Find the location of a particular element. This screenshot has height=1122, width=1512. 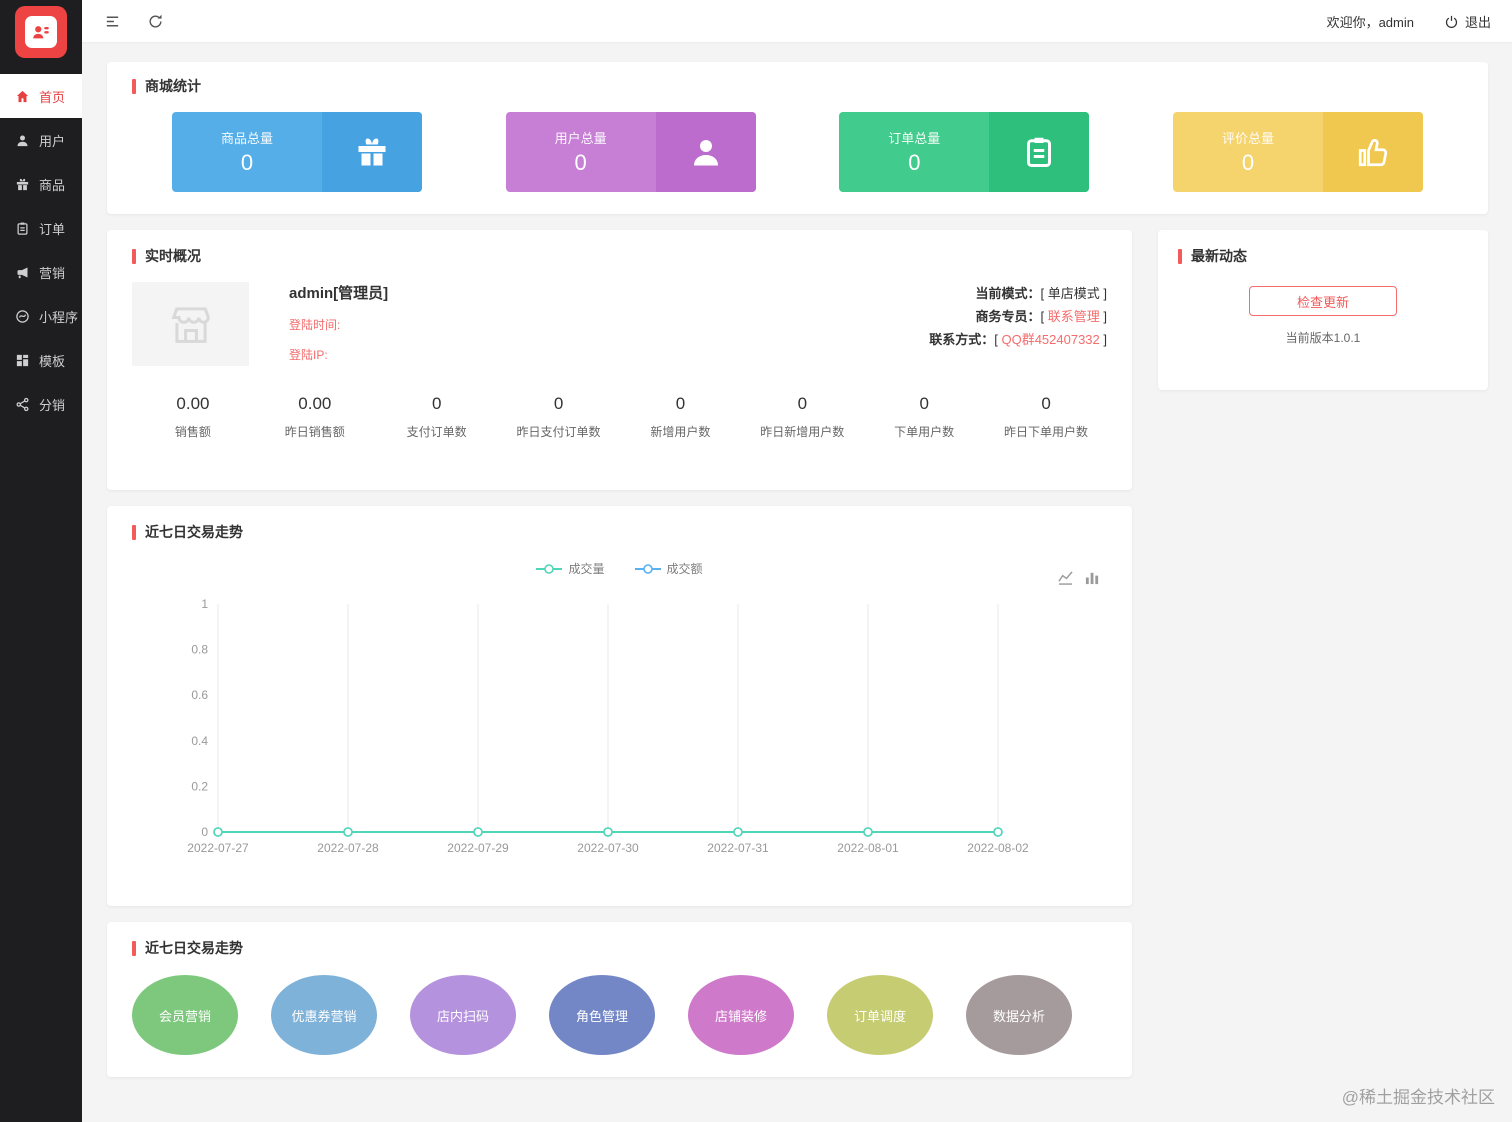

sidebar-item-goods: 商品 is located at coordinates (41, 184).